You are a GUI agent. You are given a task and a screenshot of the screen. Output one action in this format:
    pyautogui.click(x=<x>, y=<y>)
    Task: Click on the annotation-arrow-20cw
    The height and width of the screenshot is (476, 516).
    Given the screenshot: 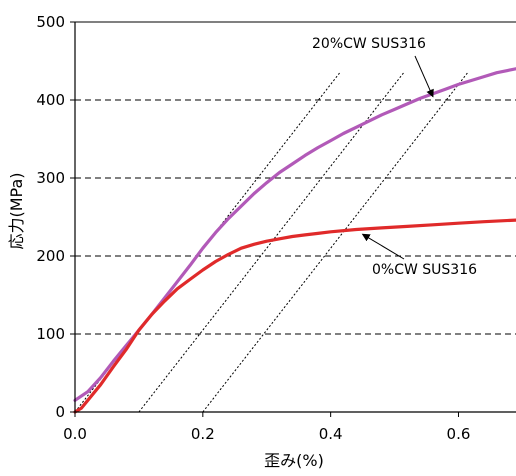 What is the action you would take?
    pyautogui.click(x=424, y=76)
    